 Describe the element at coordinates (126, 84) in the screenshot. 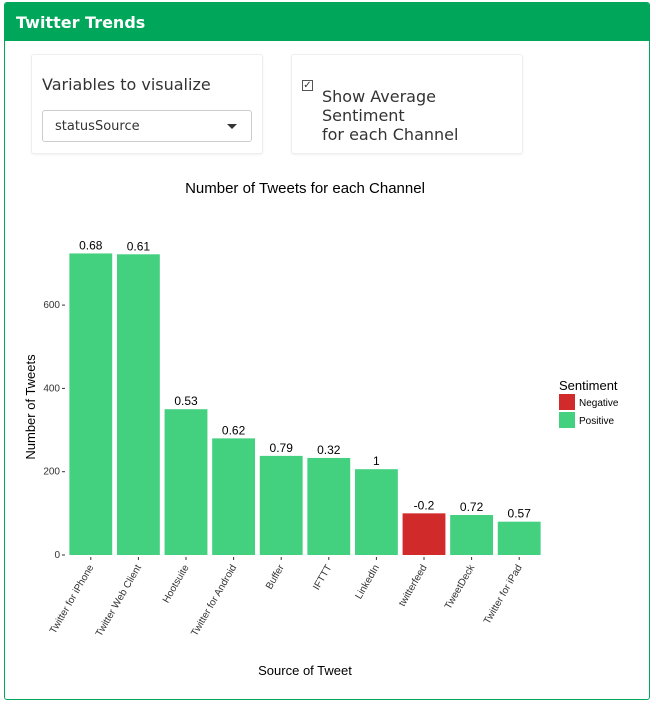

I see `variable-select-label: Variables to visualize` at that location.